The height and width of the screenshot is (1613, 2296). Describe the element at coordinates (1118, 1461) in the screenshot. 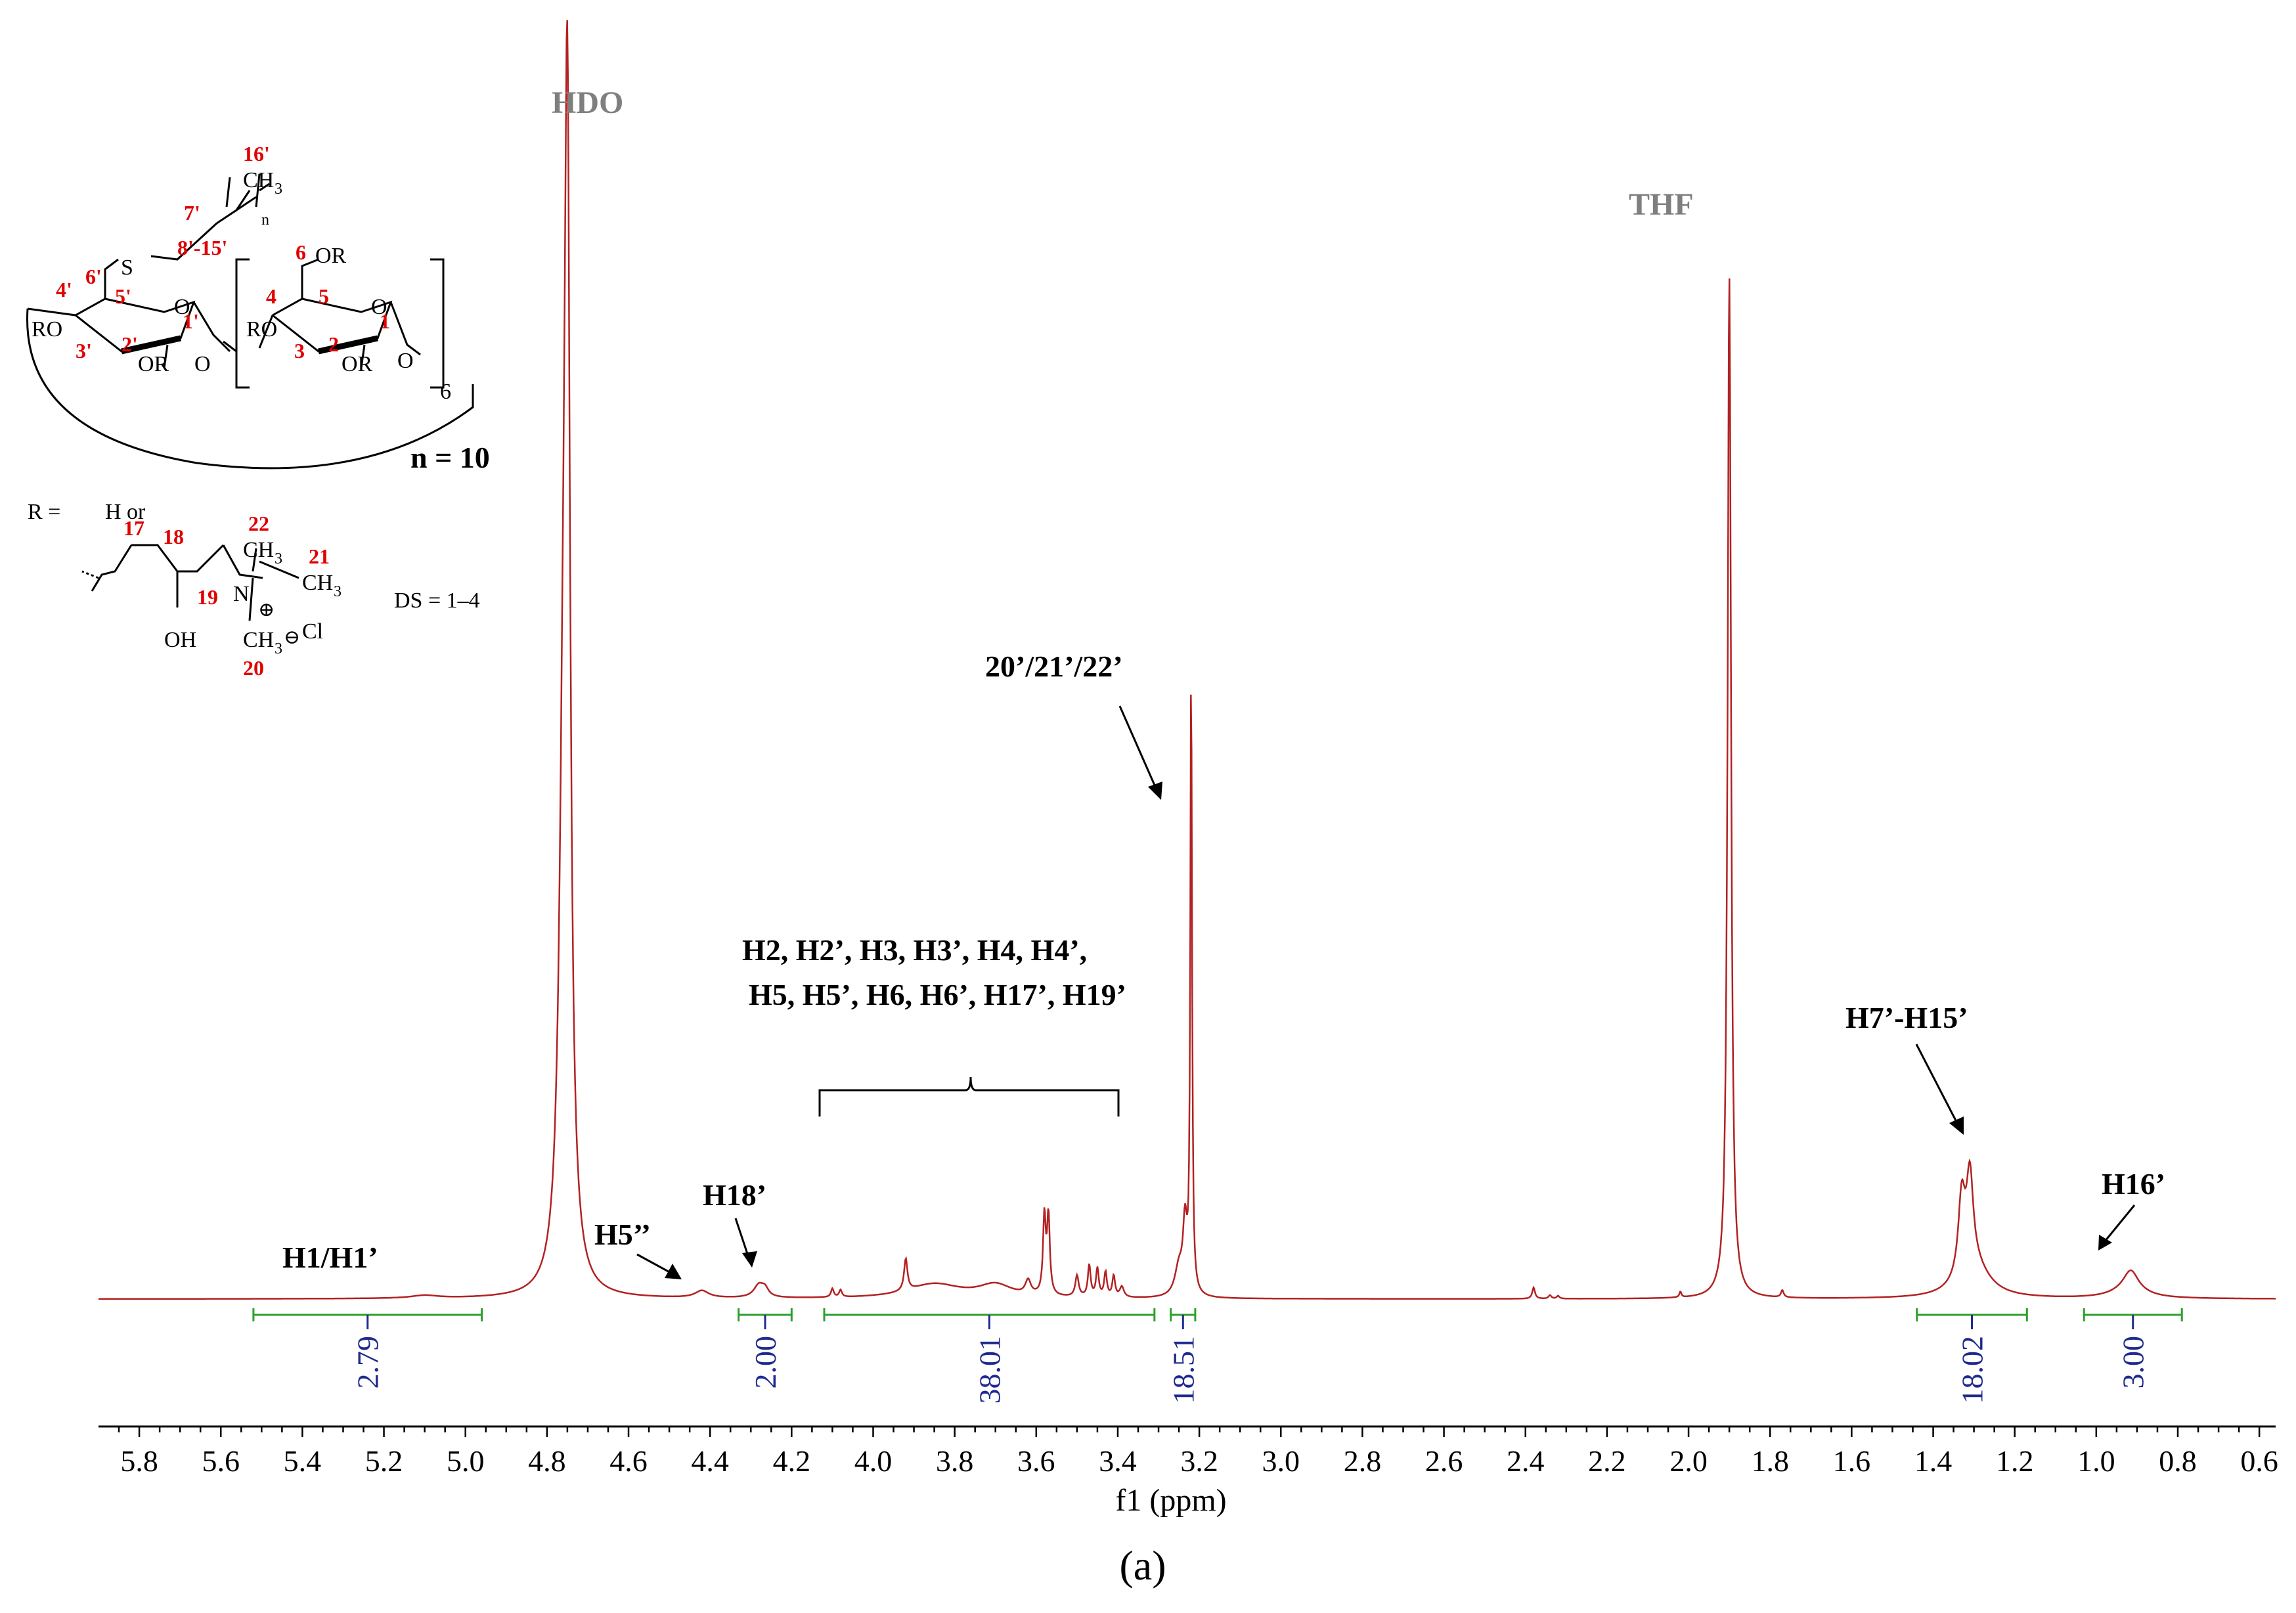

I see `x-tick-label: 3.4` at that location.